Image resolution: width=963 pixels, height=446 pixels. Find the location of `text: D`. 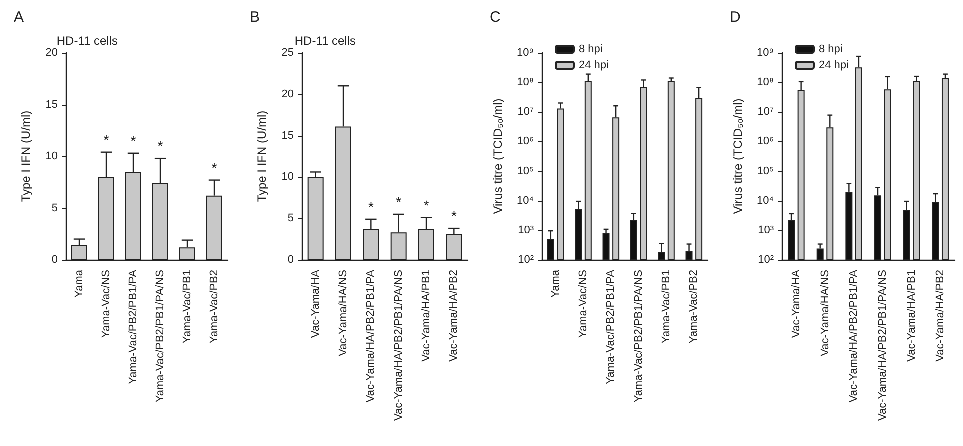

text: D is located at coordinates (735, 17).